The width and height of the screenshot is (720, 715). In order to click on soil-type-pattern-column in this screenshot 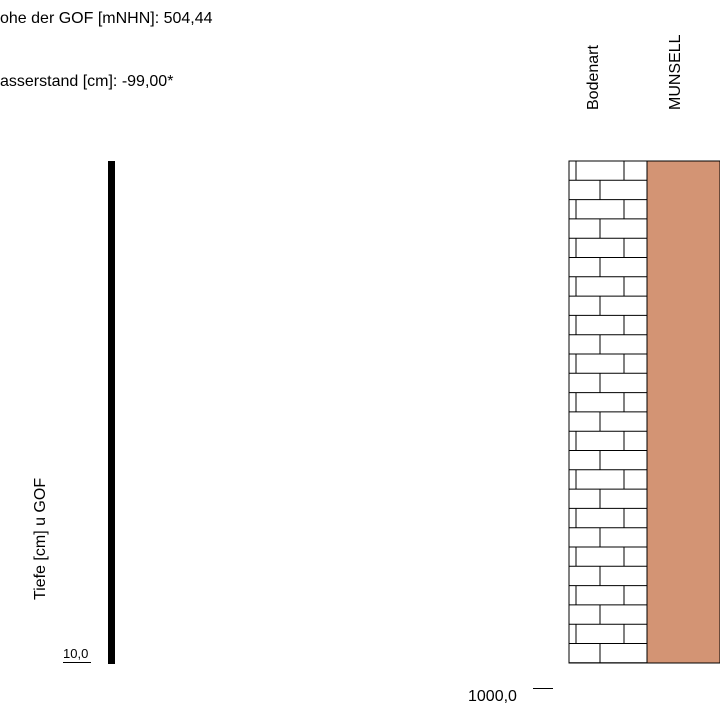, I will do `click(608, 412)`.